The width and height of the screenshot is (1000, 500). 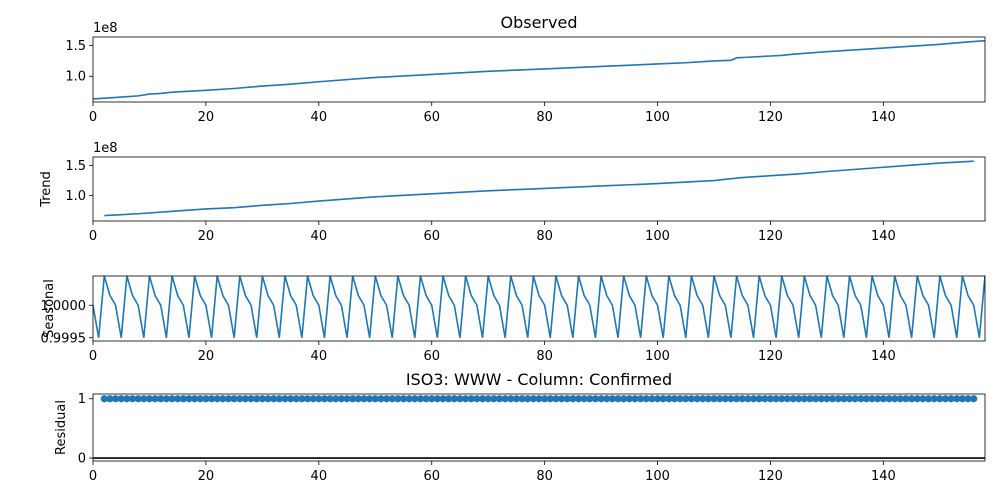 I want to click on seasonal-line, so click(x=539, y=307).